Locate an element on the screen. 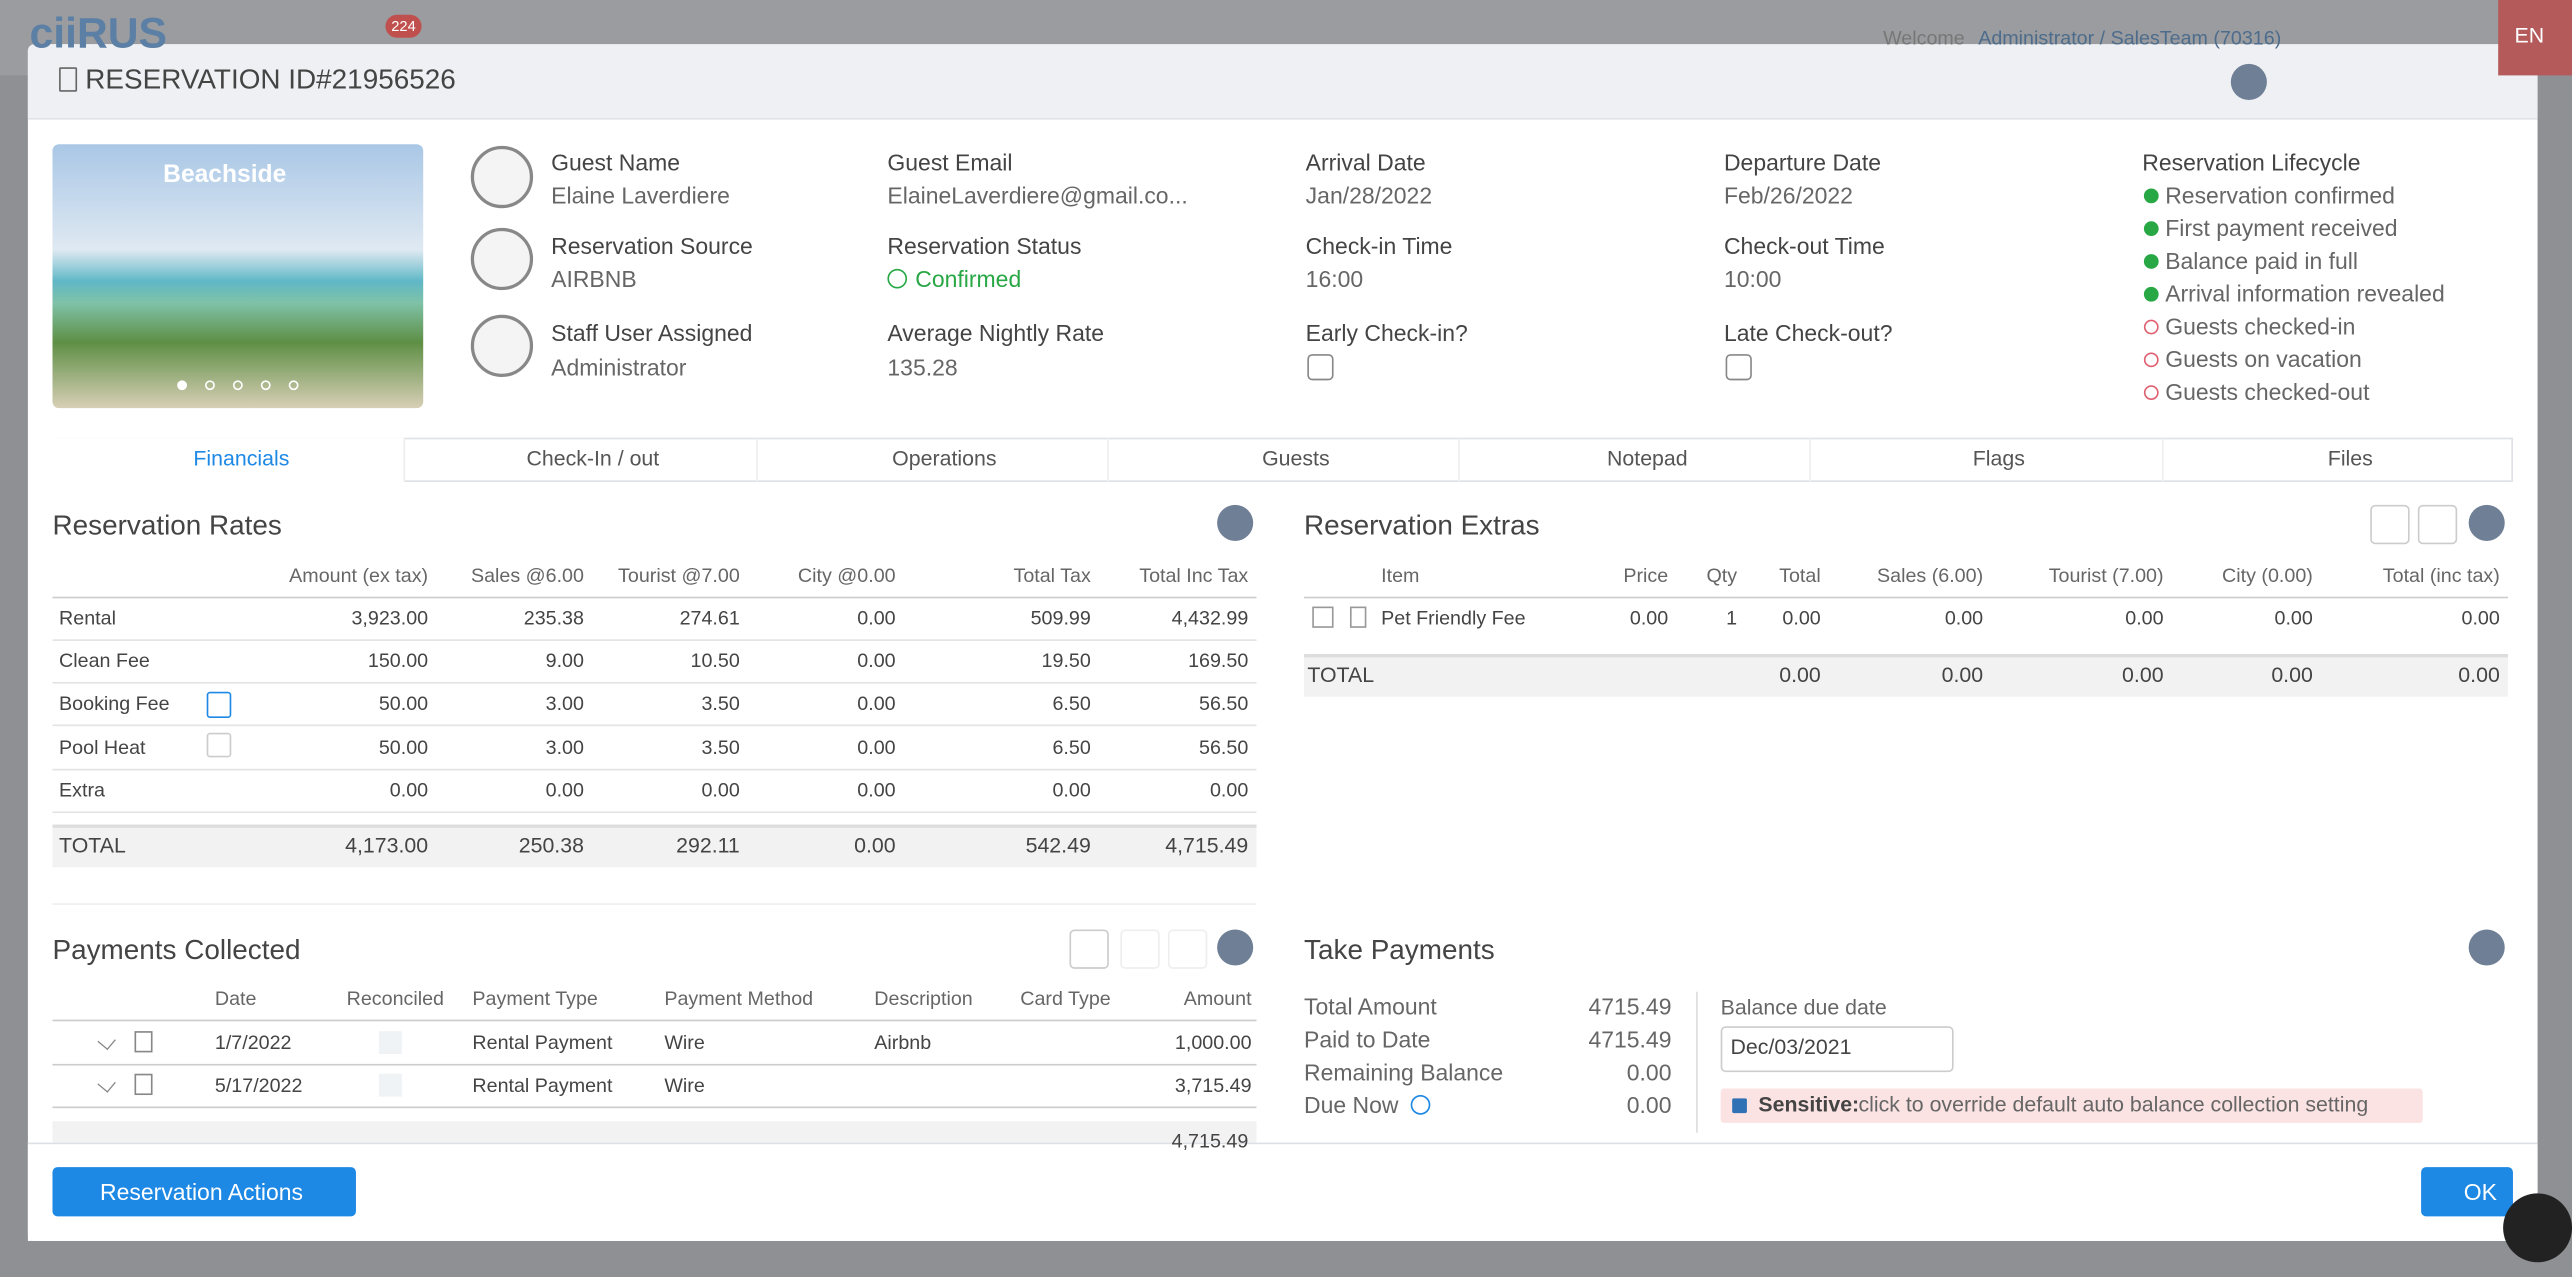 The image size is (2572, 1277). actions-button is located at coordinates (204, 1192).